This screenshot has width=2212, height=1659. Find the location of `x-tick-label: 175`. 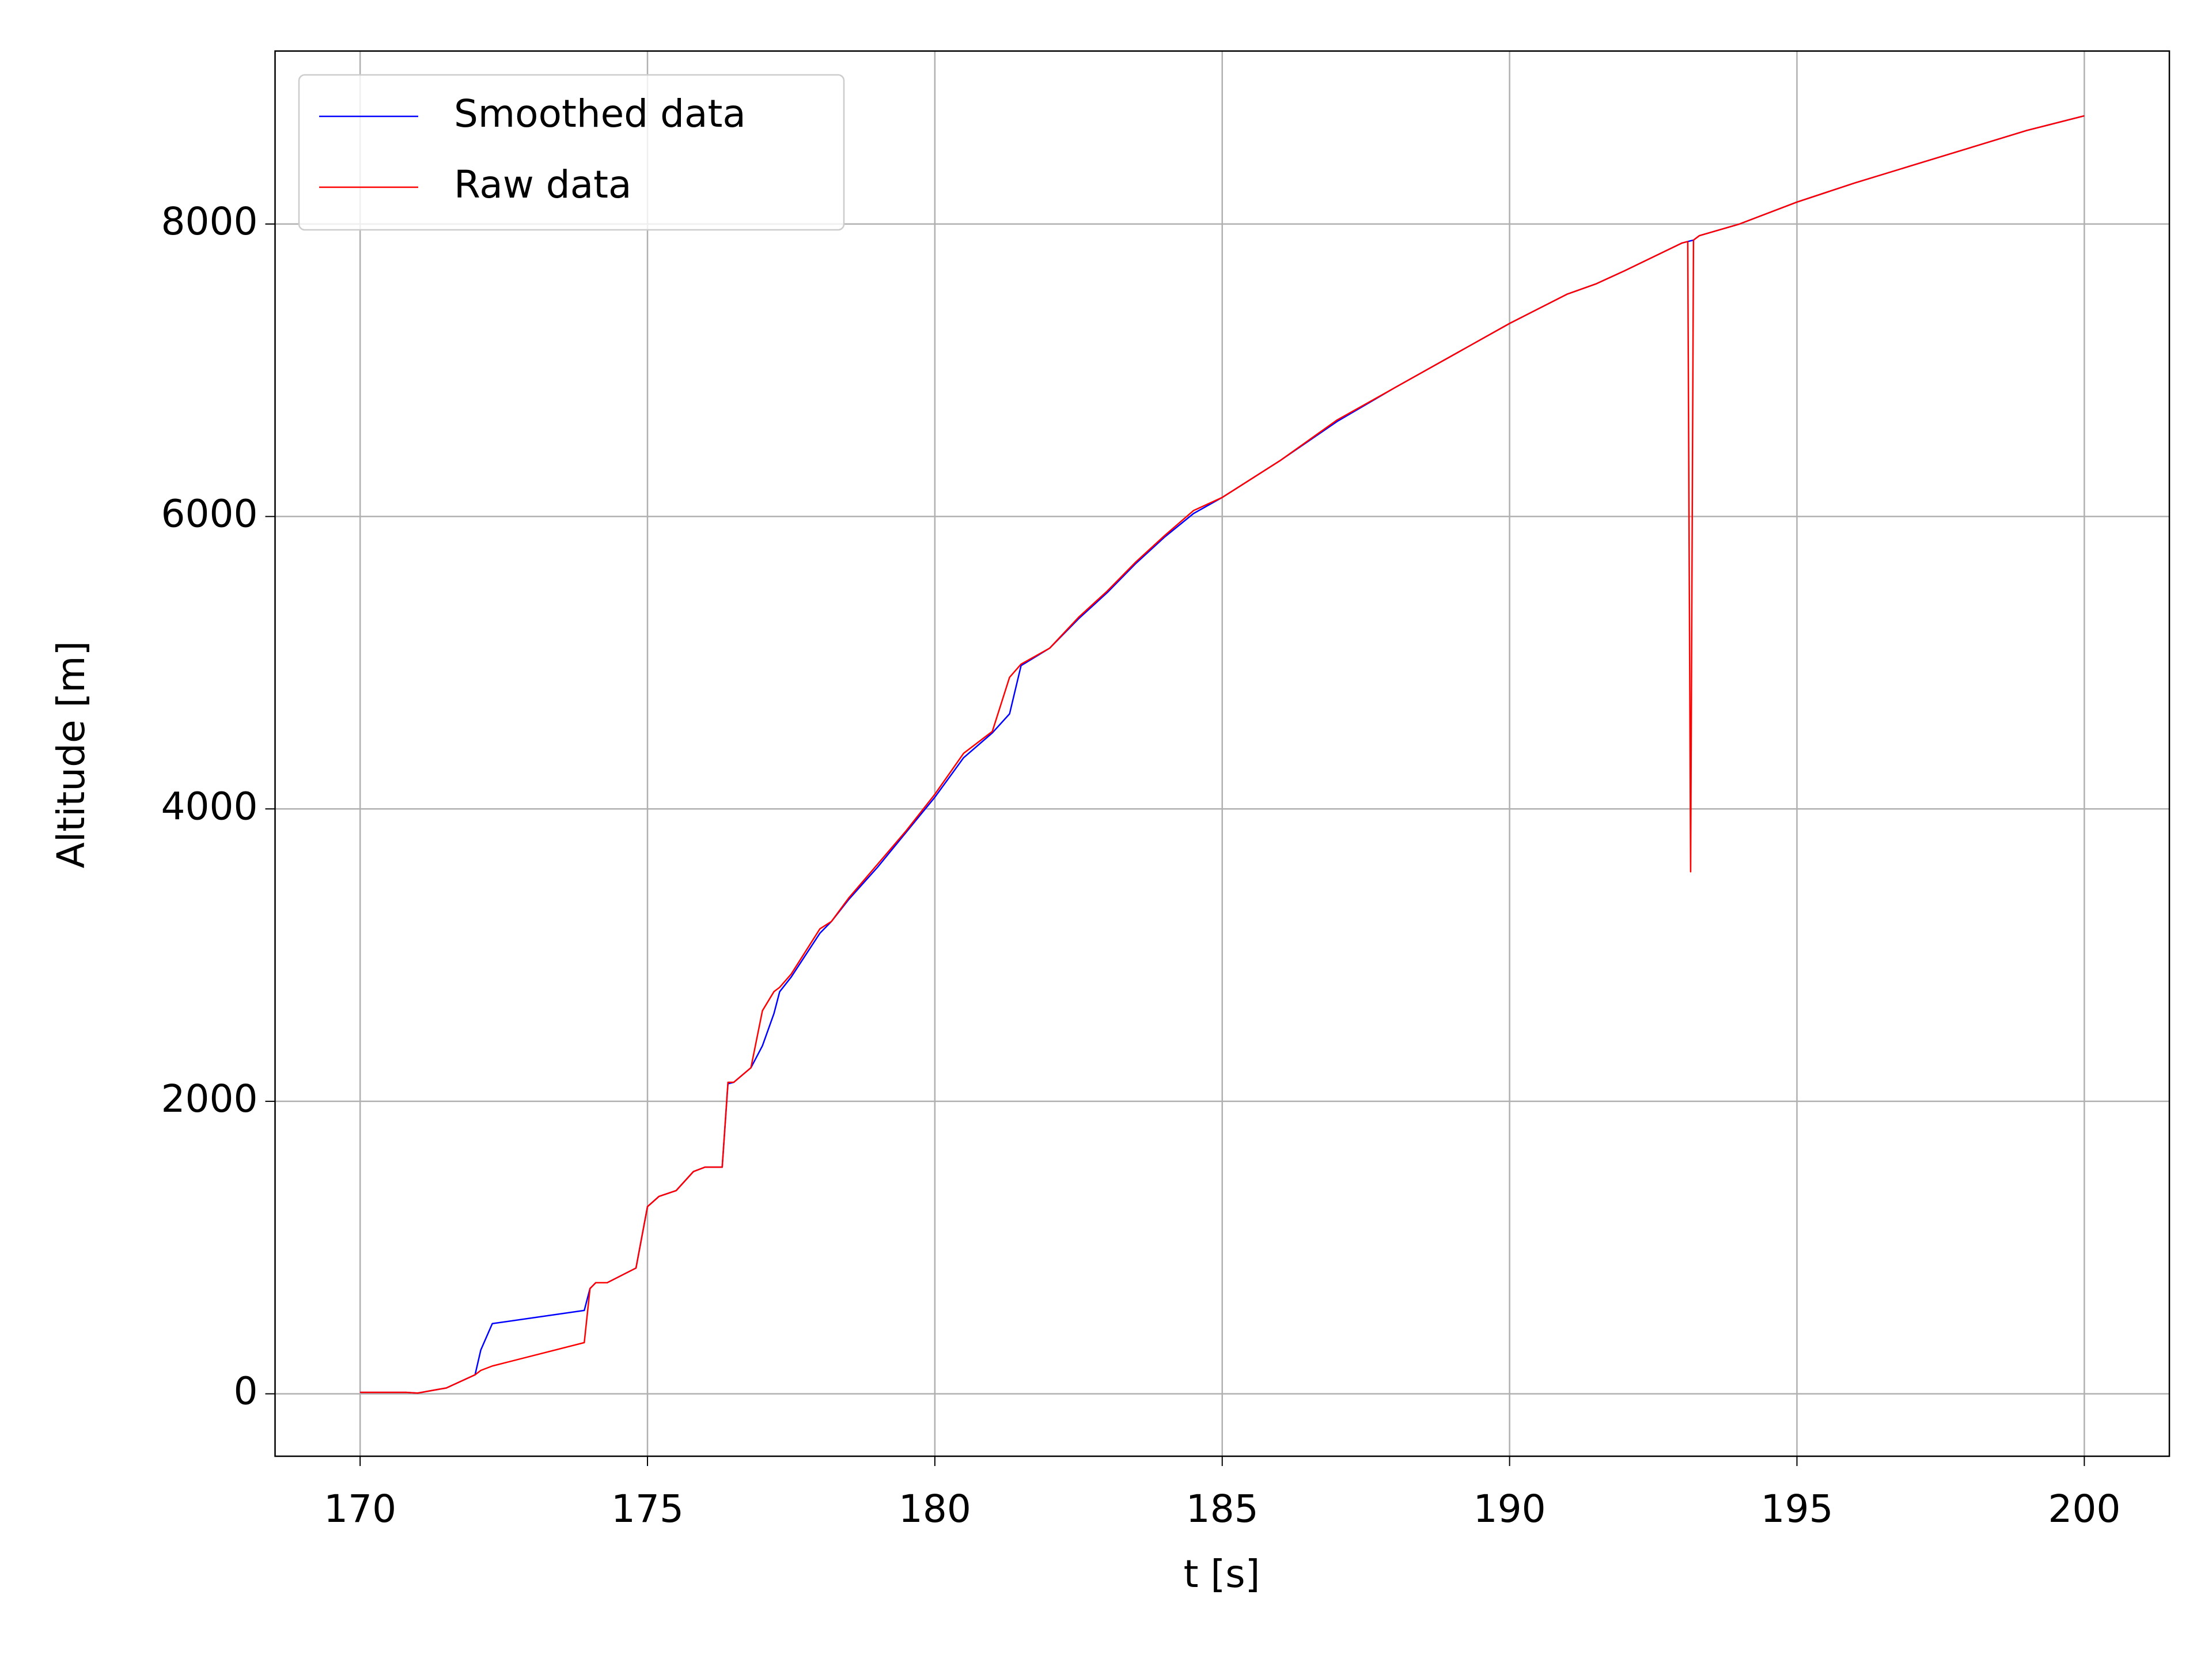

x-tick-label: 175 is located at coordinates (647, 1509).